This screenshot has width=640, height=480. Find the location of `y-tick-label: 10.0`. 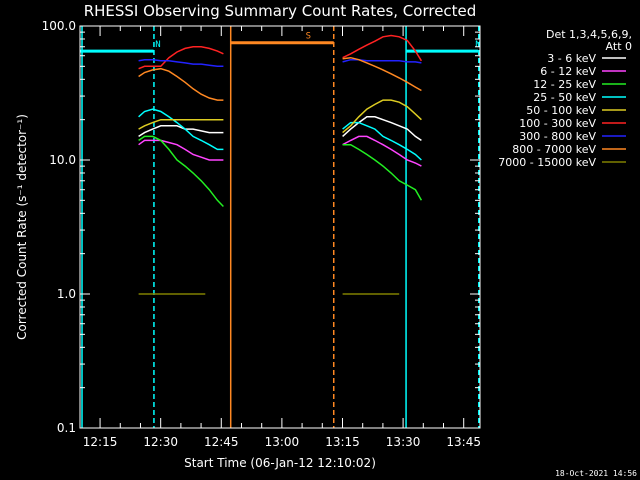

y-tick-label: 10.0 is located at coordinates (62, 160).